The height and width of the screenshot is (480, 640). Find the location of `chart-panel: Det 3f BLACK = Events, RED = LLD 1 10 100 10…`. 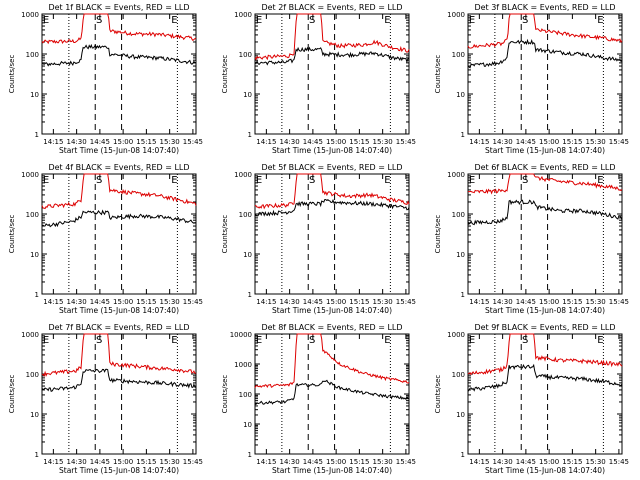

chart-panel: Det 3f BLACK = Events, RED = LLD 1 10 100 10… is located at coordinates (531, 79).